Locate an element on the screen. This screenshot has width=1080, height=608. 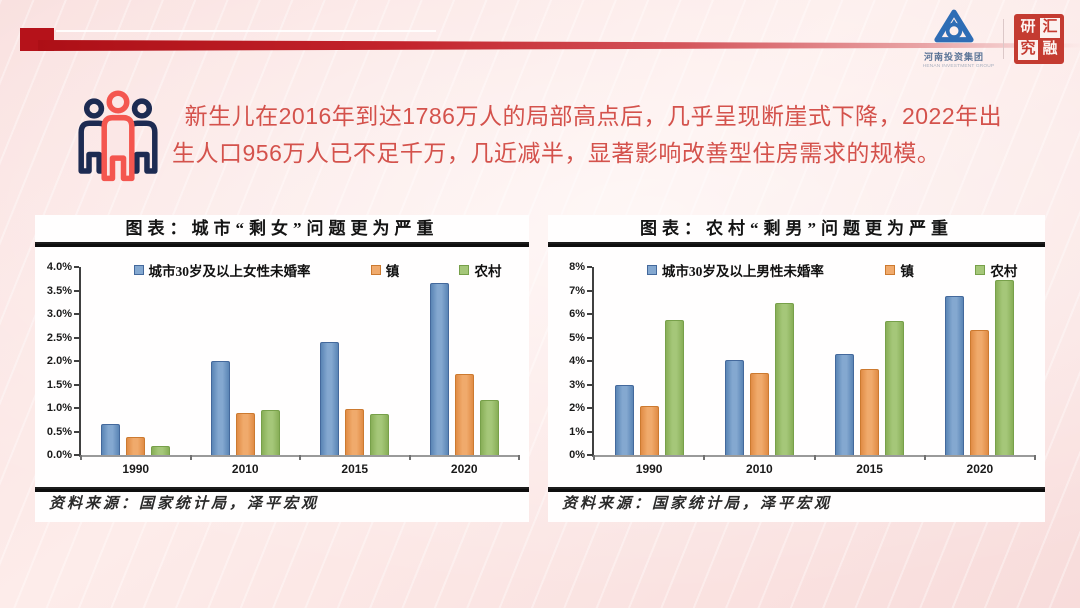
y-axis-tick-label: 3.0% is located at coordinates (59, 314).